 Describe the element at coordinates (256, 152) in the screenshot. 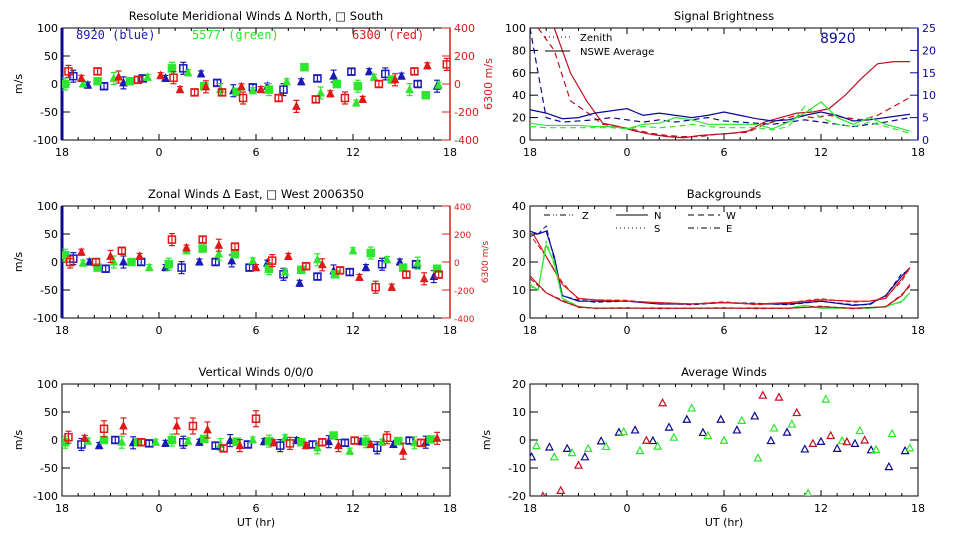

I see `x-tick-label: 6` at that location.